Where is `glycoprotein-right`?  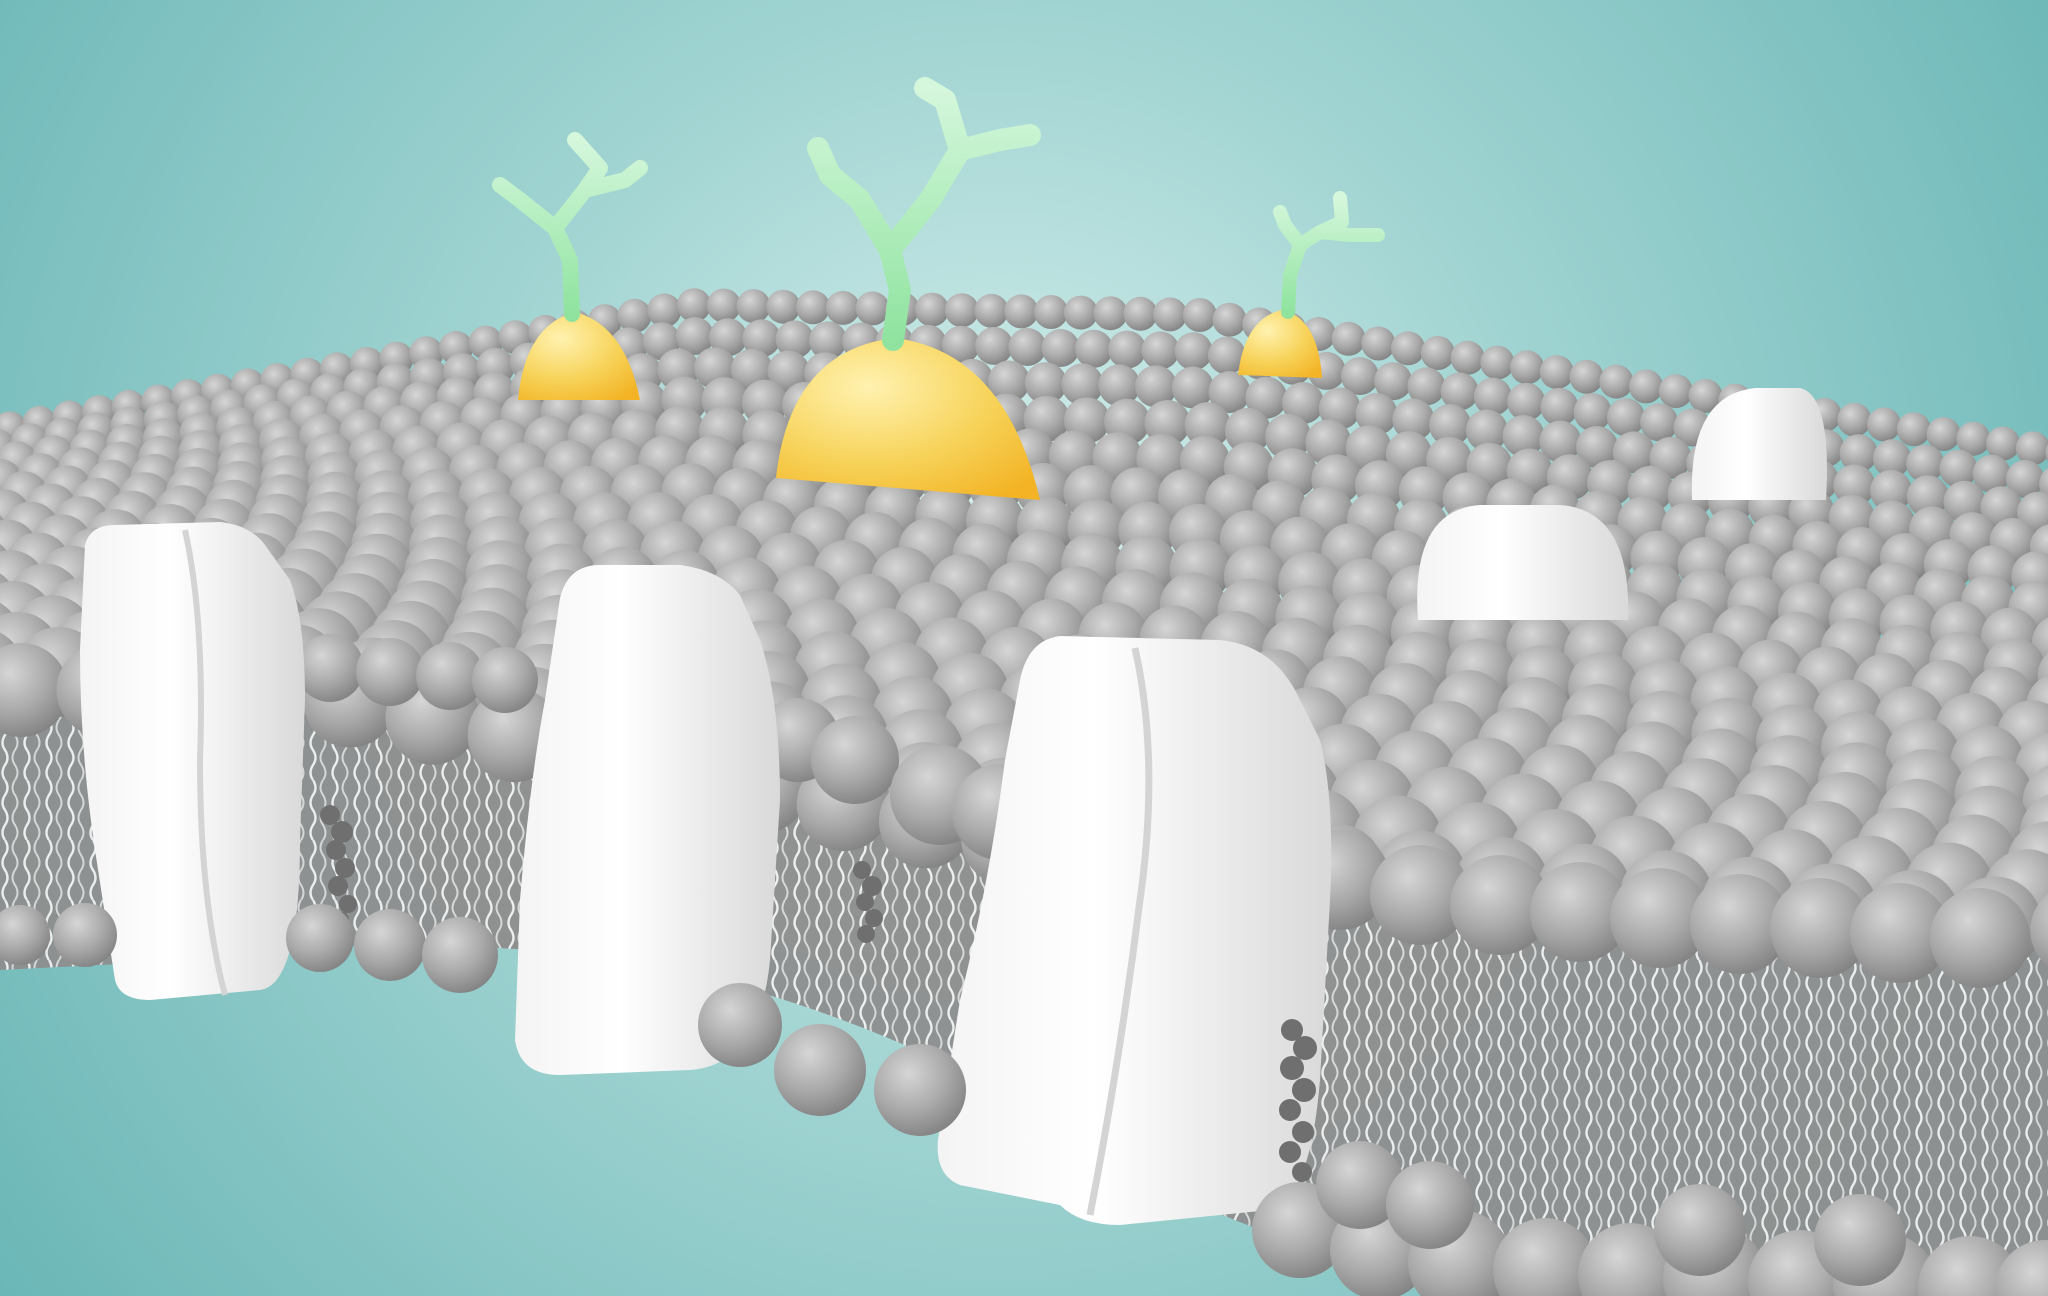
glycoprotein-right is located at coordinates (1311, 284).